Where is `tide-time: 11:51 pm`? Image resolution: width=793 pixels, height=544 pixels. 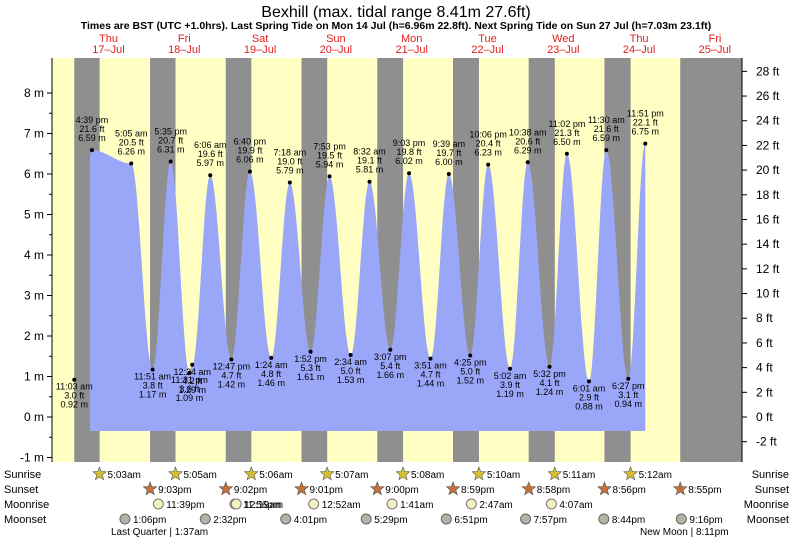 tide-time: 11:51 pm is located at coordinates (645, 114).